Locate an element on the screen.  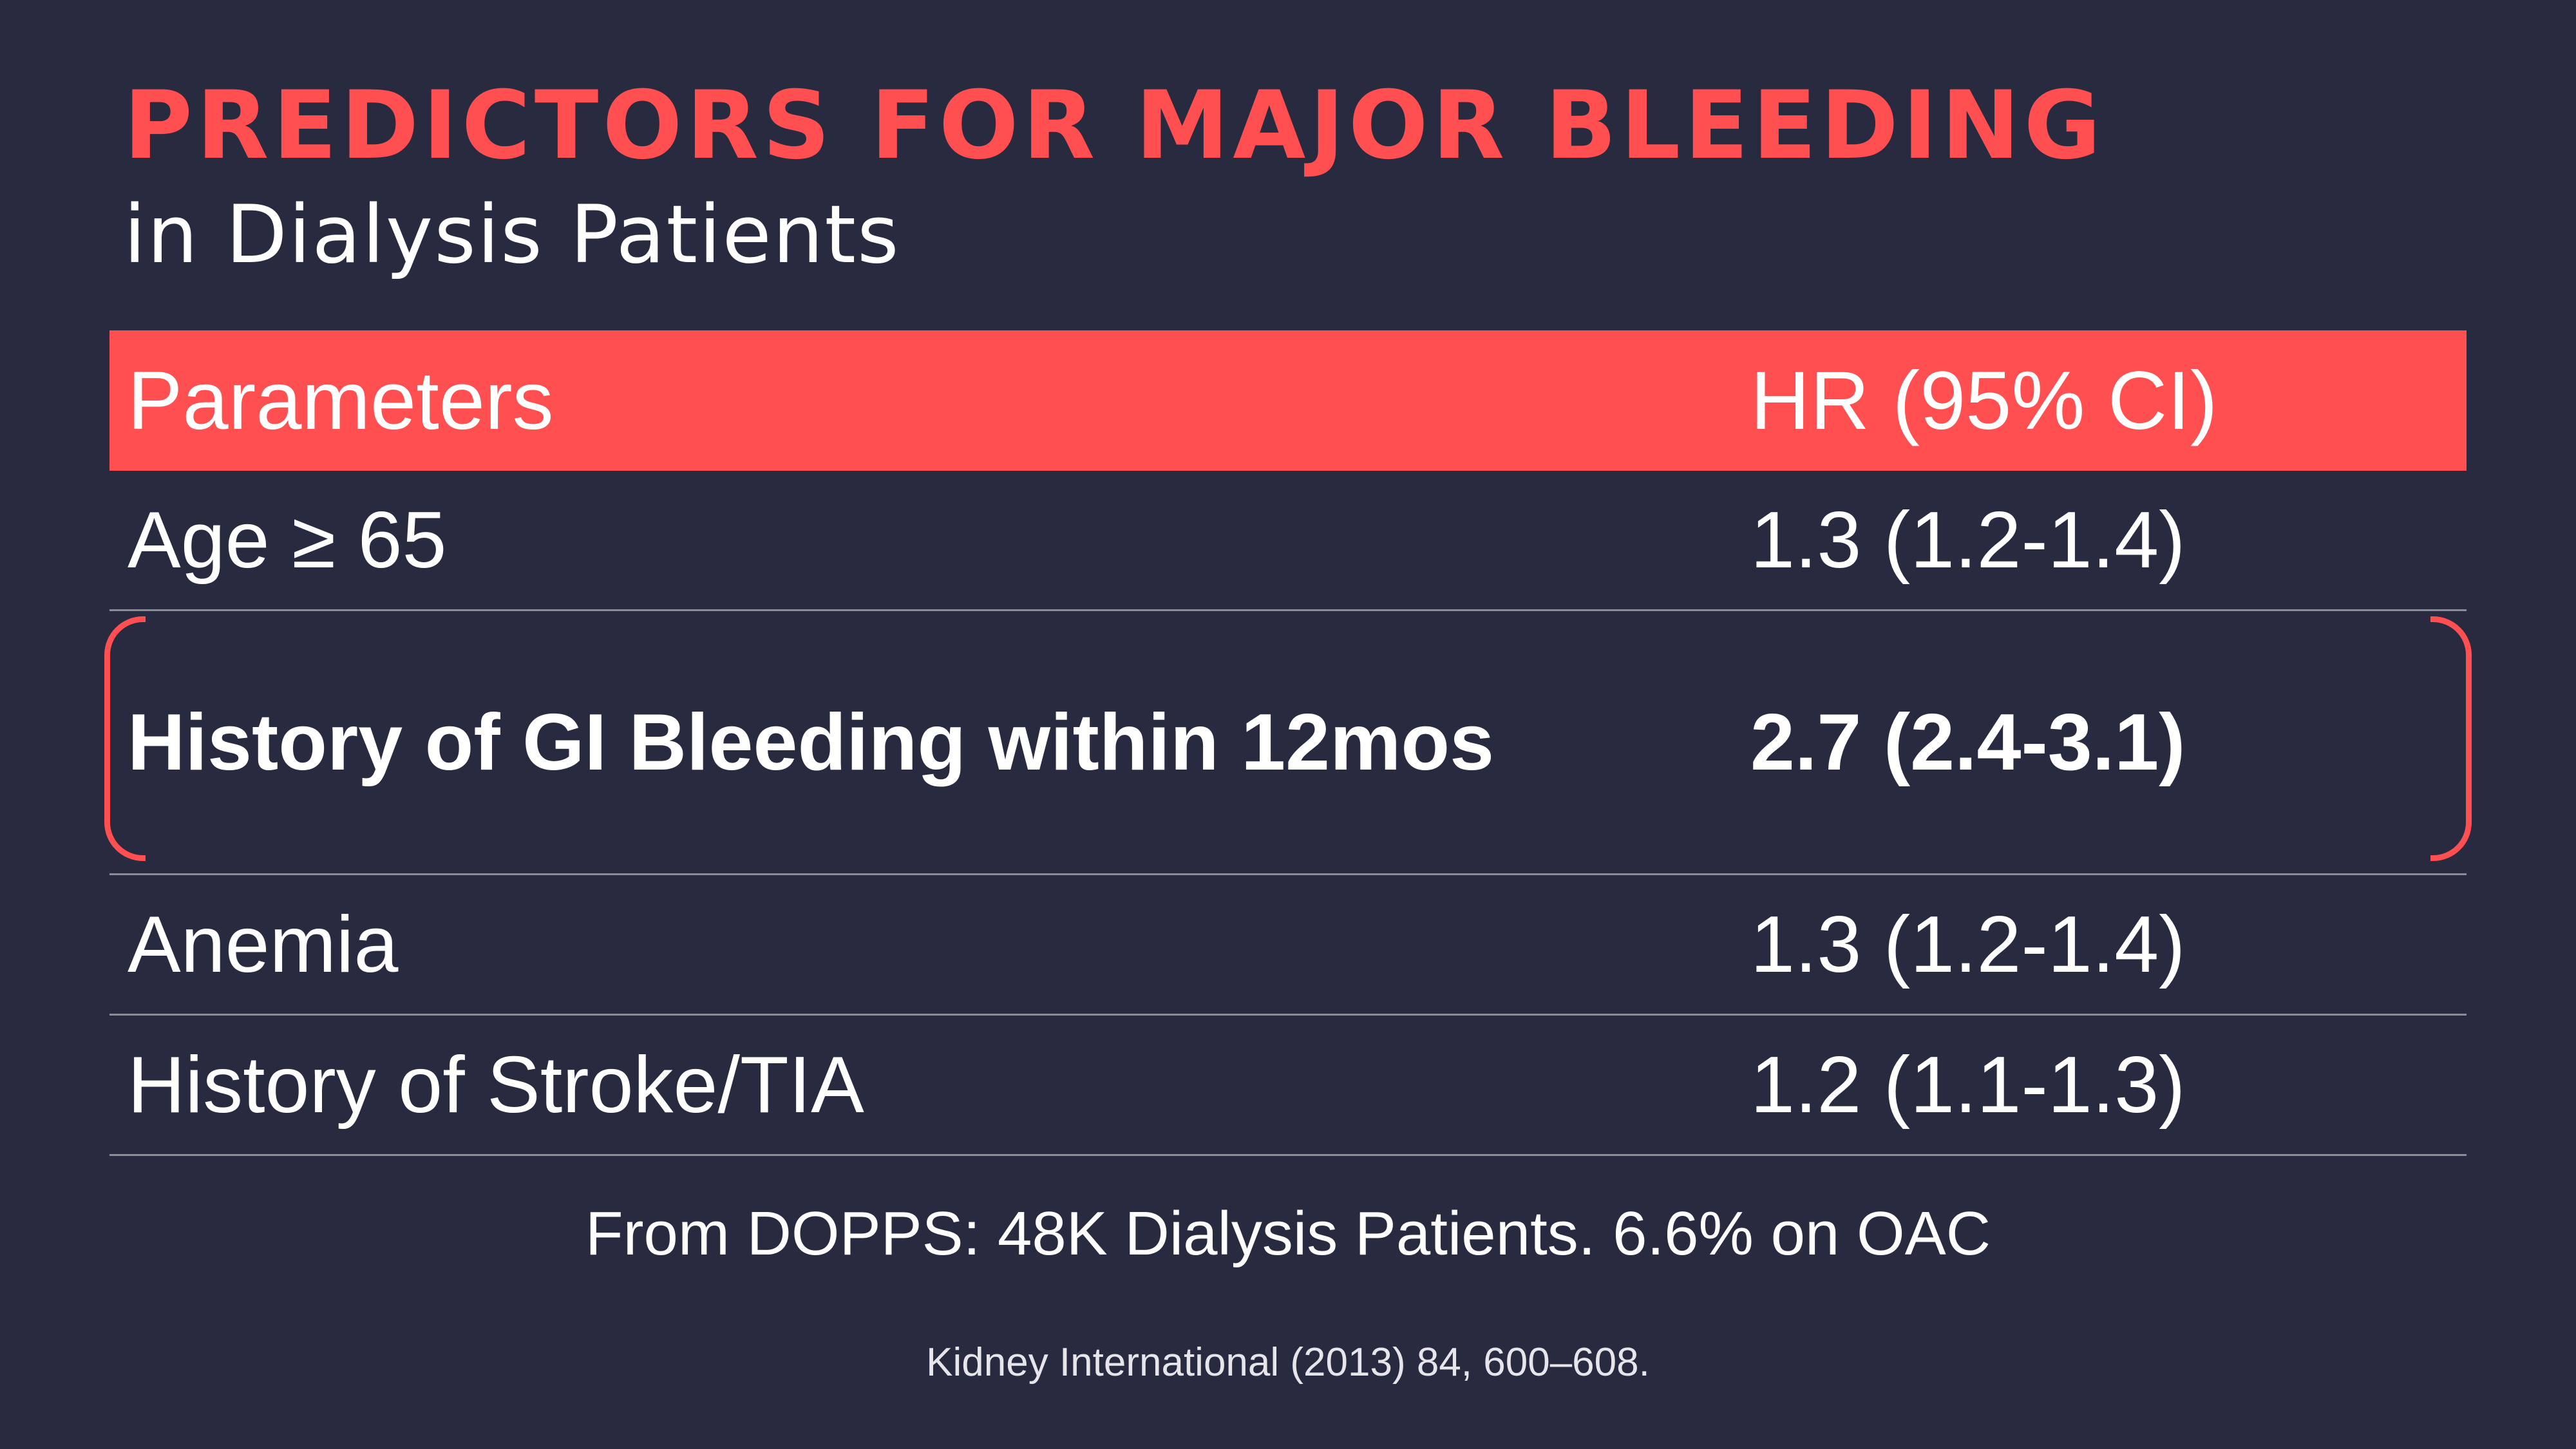
header-hr: HR (95% CI) is located at coordinates (1984, 400).